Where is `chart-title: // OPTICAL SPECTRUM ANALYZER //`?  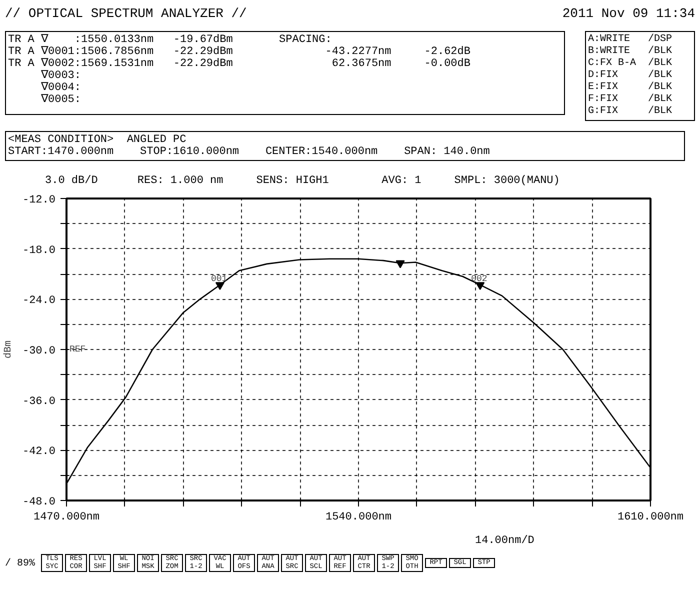 chart-title: // OPTICAL SPECTRUM ANALYZER // is located at coordinates (126, 13).